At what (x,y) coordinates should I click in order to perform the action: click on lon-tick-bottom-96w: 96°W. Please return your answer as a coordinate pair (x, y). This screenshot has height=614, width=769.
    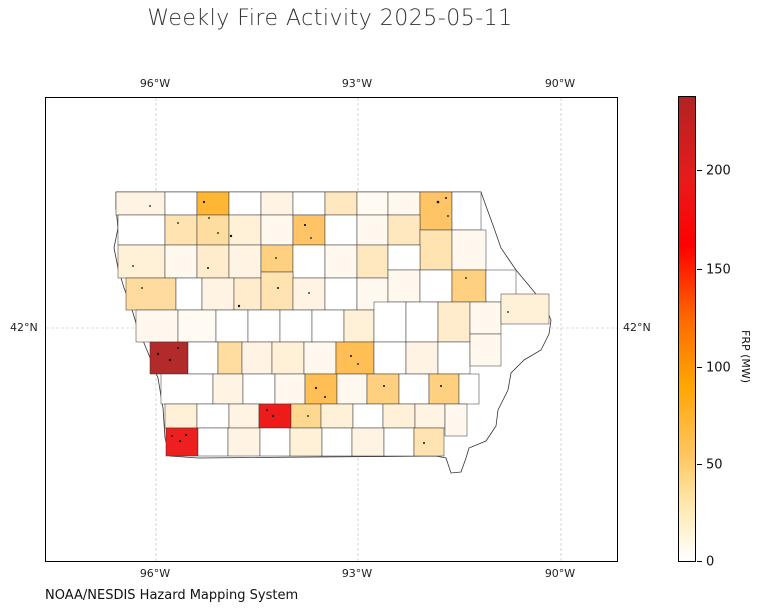
    Looking at the image, I should click on (155, 573).